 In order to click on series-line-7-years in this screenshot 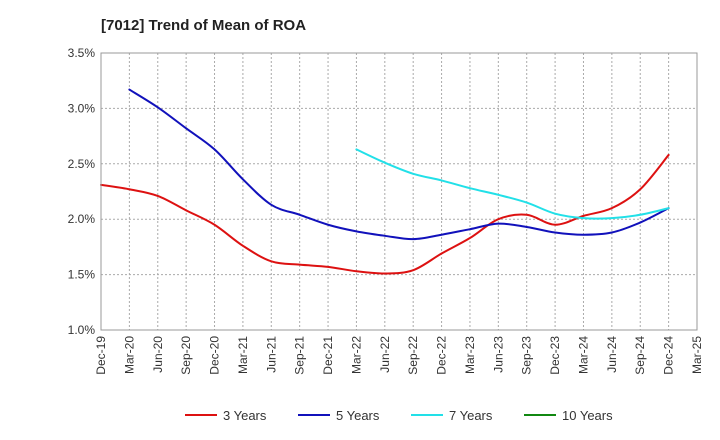, I will do `click(512, 184)`.